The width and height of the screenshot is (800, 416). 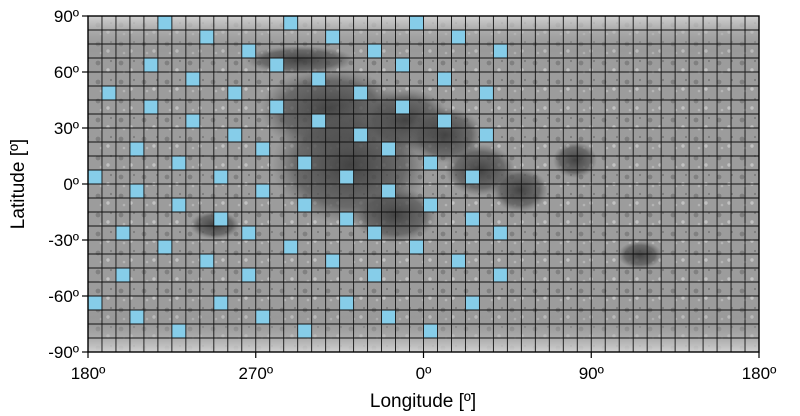 I want to click on y-tick-label: 60º, so click(x=66, y=72).